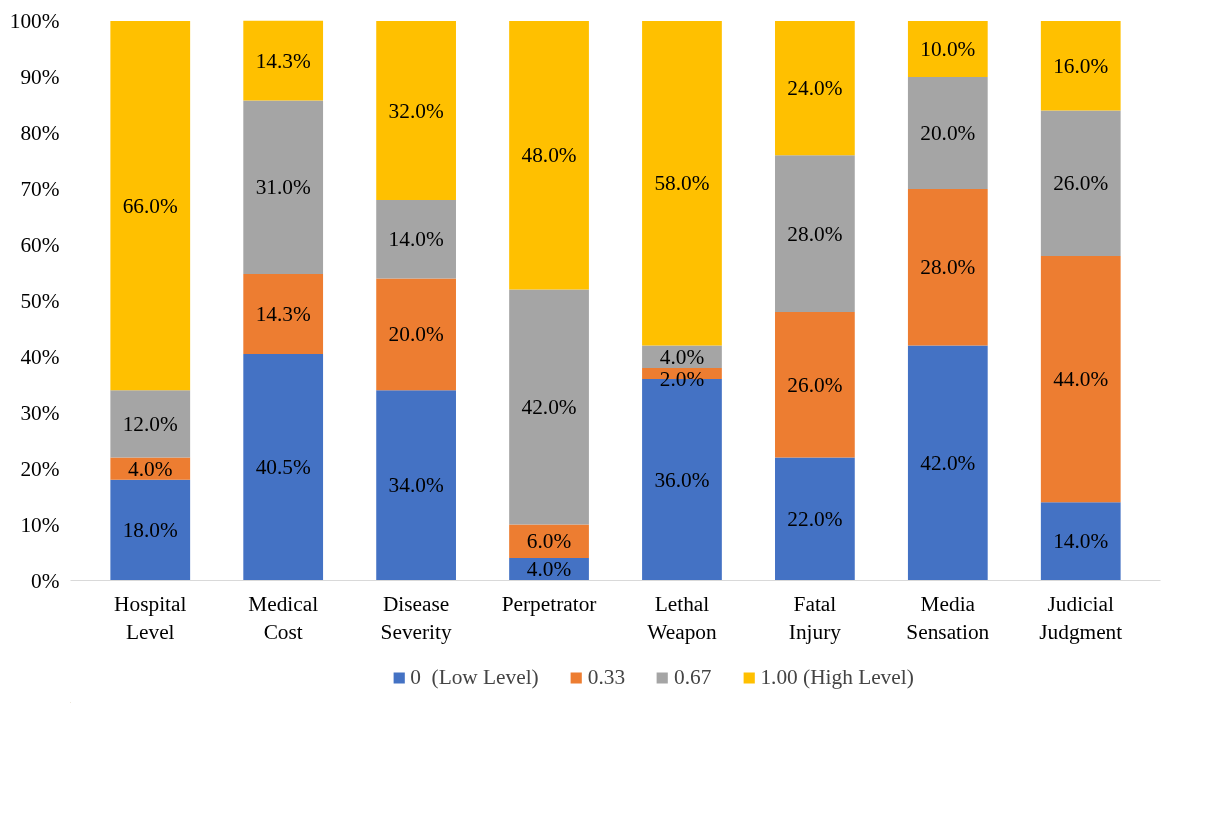 The image size is (1220, 820). Describe the element at coordinates (416, 618) in the screenshot. I see `x-tick-label: Disease Severity` at that location.